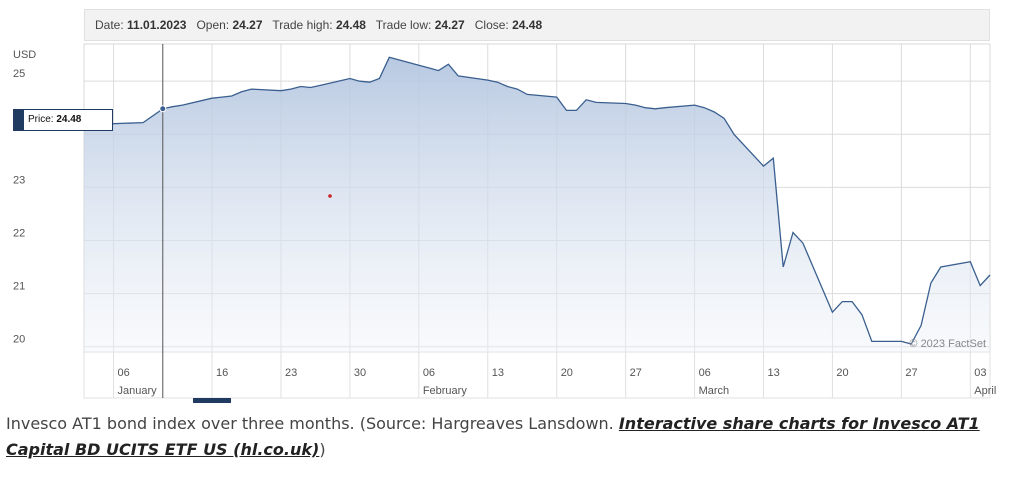  Describe the element at coordinates (985, 391) in the screenshot. I see `x-month-label: April` at that location.